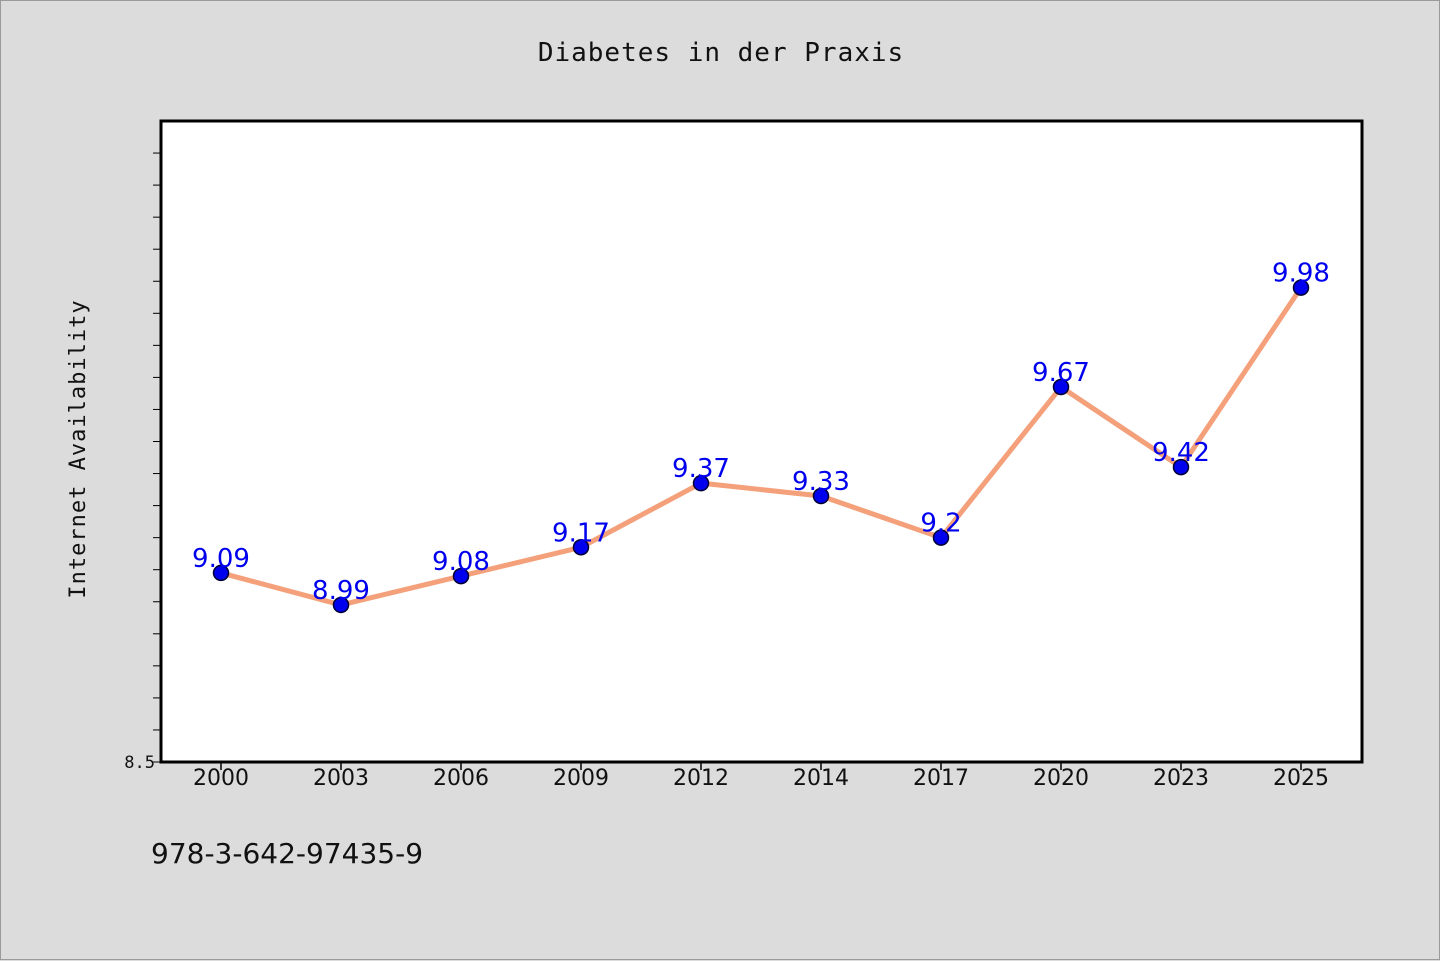 The height and width of the screenshot is (961, 1440). I want to click on data-label: 9.67, so click(1061, 373).